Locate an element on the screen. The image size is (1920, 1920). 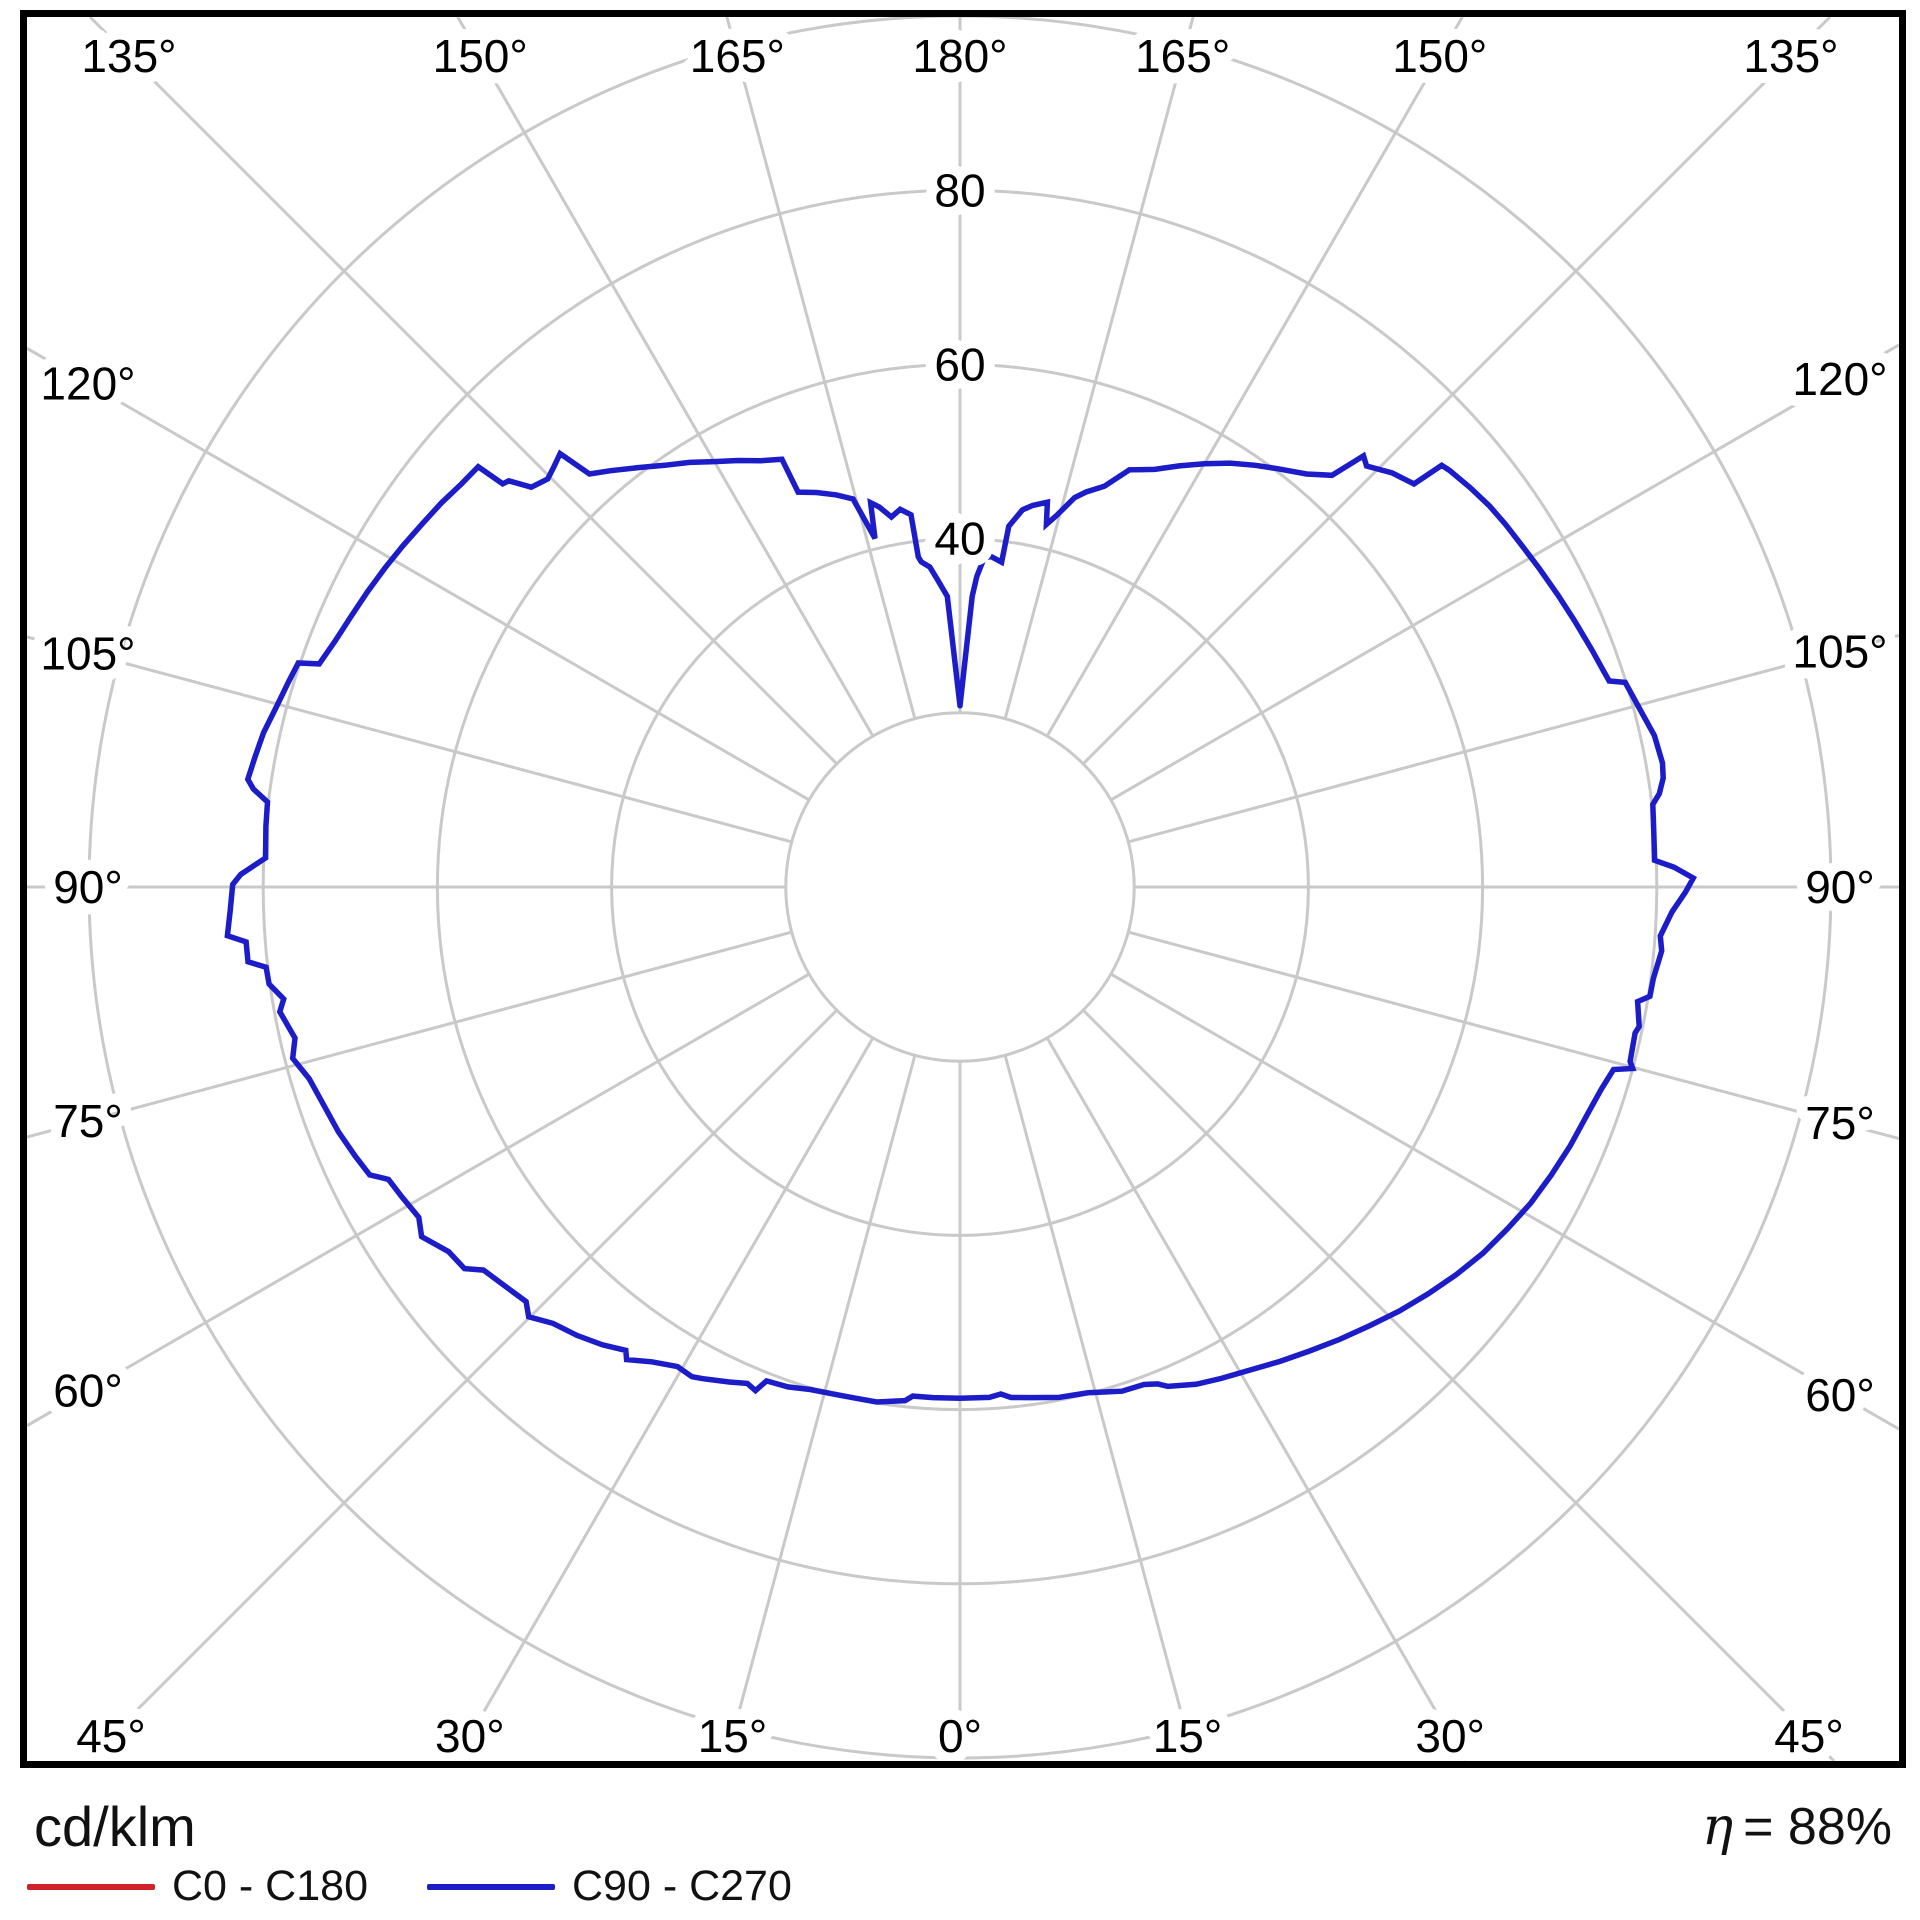
ring-label-80: 80 is located at coordinates (959, 190).